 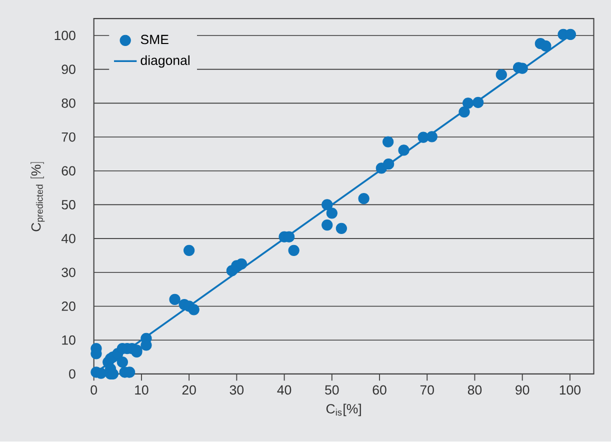 What do you see at coordinates (154, 39) in the screenshot?
I see `legend-label: SME` at bounding box center [154, 39].